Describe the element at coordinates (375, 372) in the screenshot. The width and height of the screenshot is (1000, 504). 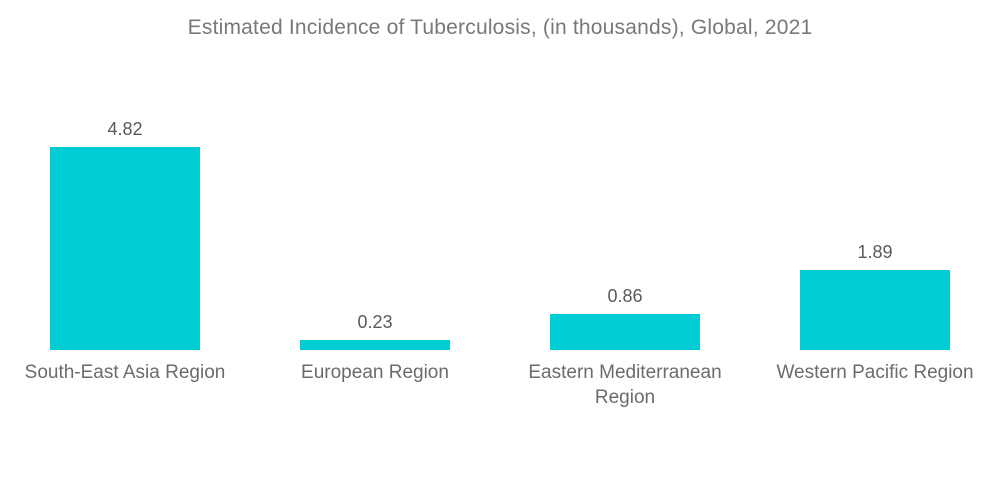
I see `category-label: European Region` at that location.